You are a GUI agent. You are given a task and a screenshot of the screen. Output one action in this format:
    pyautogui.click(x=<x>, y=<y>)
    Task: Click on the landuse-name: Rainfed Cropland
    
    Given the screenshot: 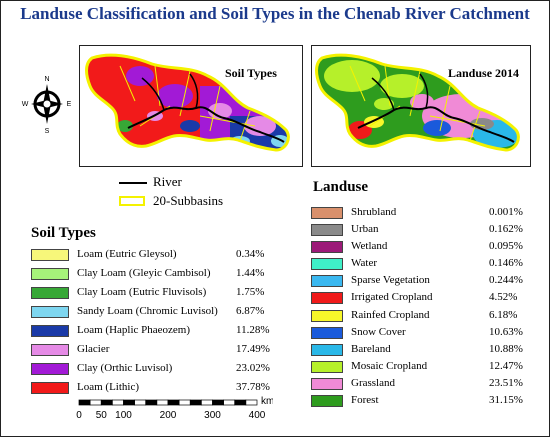 What is the action you would take?
    pyautogui.click(x=390, y=314)
    